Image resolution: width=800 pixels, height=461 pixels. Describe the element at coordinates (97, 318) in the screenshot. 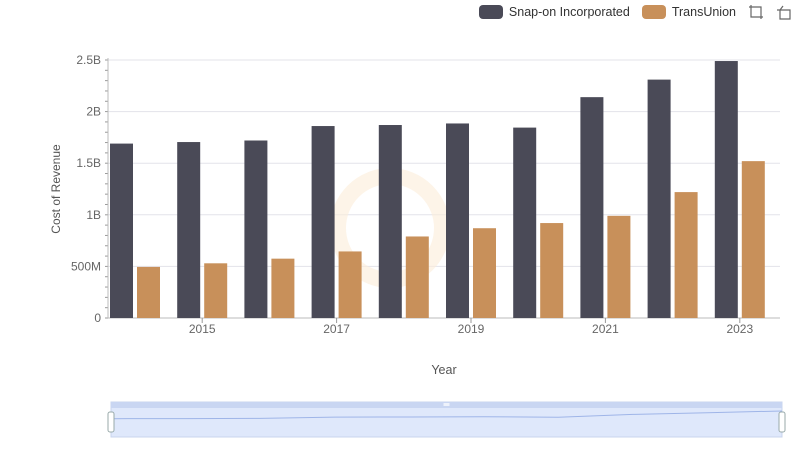

I see `y-tick-label: 0` at that location.